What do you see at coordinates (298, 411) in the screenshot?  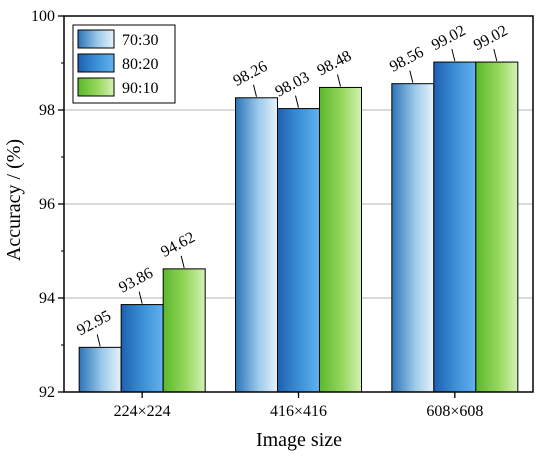 I see `x-tick-label: 416×416` at bounding box center [298, 411].